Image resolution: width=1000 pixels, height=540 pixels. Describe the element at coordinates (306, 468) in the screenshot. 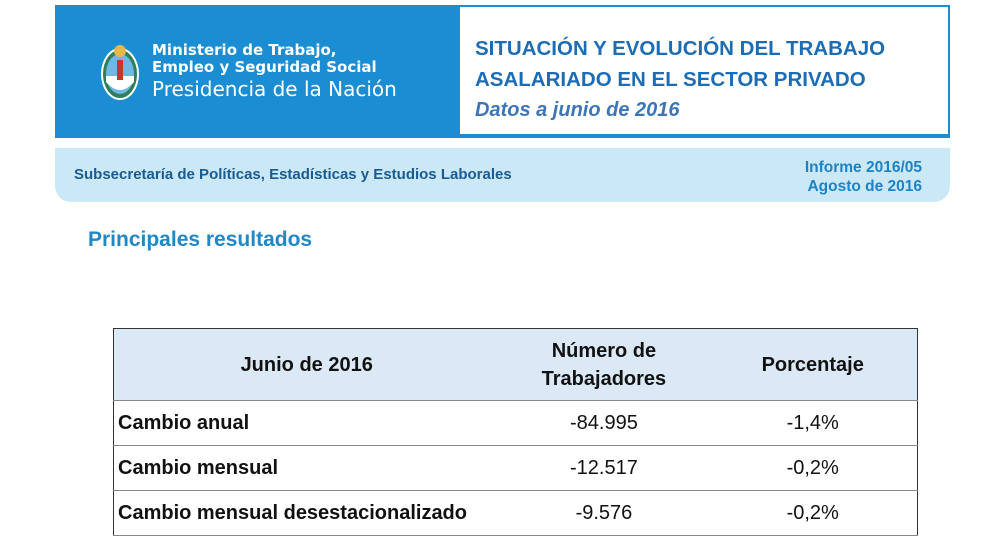

I see `row-label: Cambio mensual` at that location.